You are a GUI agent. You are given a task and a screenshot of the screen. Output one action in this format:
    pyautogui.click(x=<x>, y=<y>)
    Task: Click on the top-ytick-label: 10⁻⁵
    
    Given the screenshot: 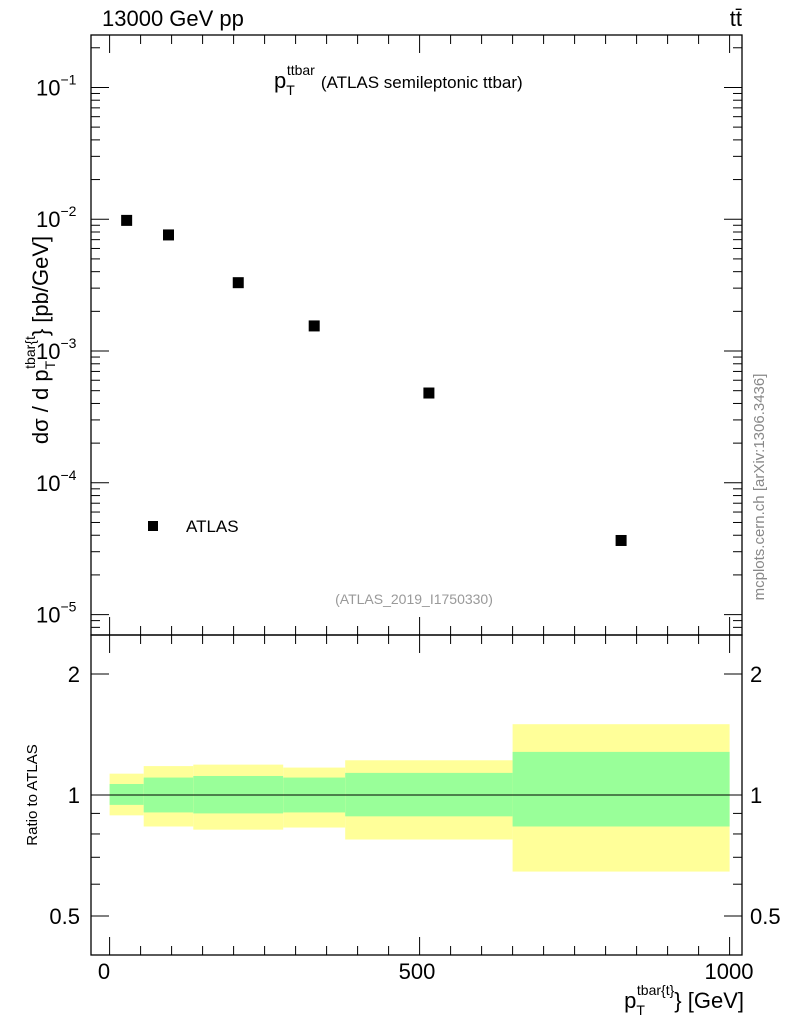 What is the action you would take?
    pyautogui.click(x=56, y=613)
    